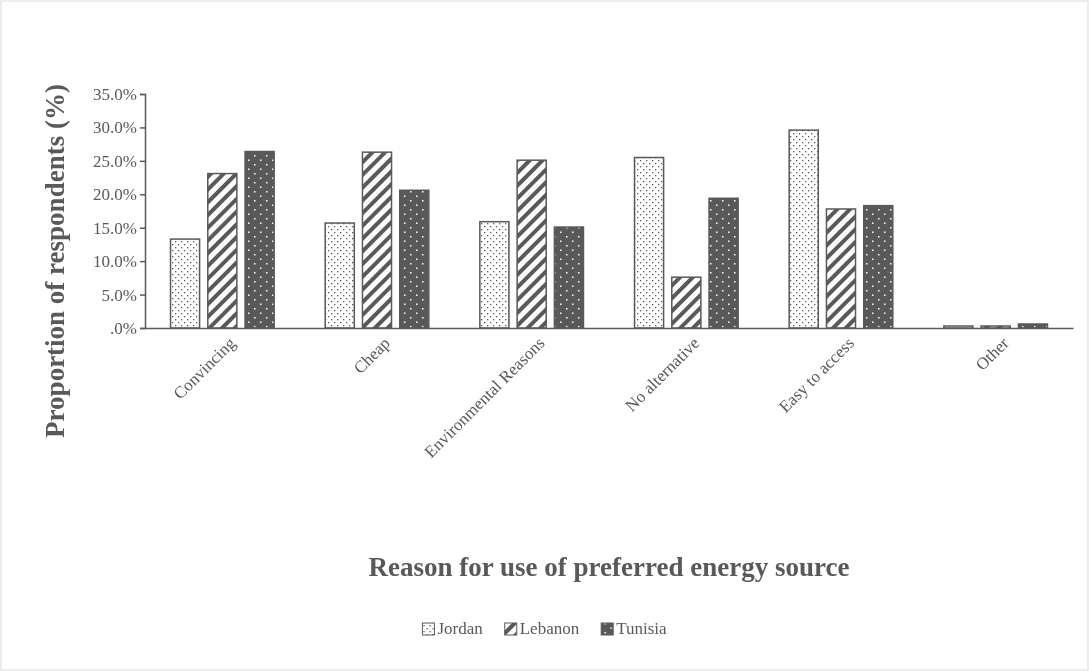  Describe the element at coordinates (549, 628) in the screenshot. I see `legend-label: Lebanon` at that location.